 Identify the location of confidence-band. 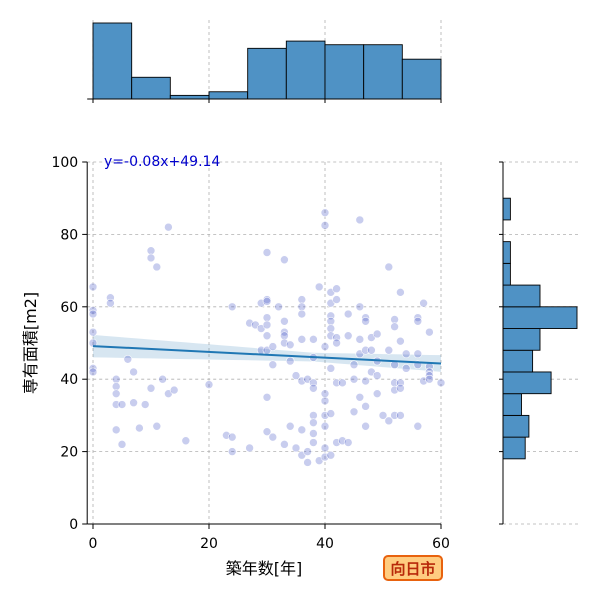
(267, 353).